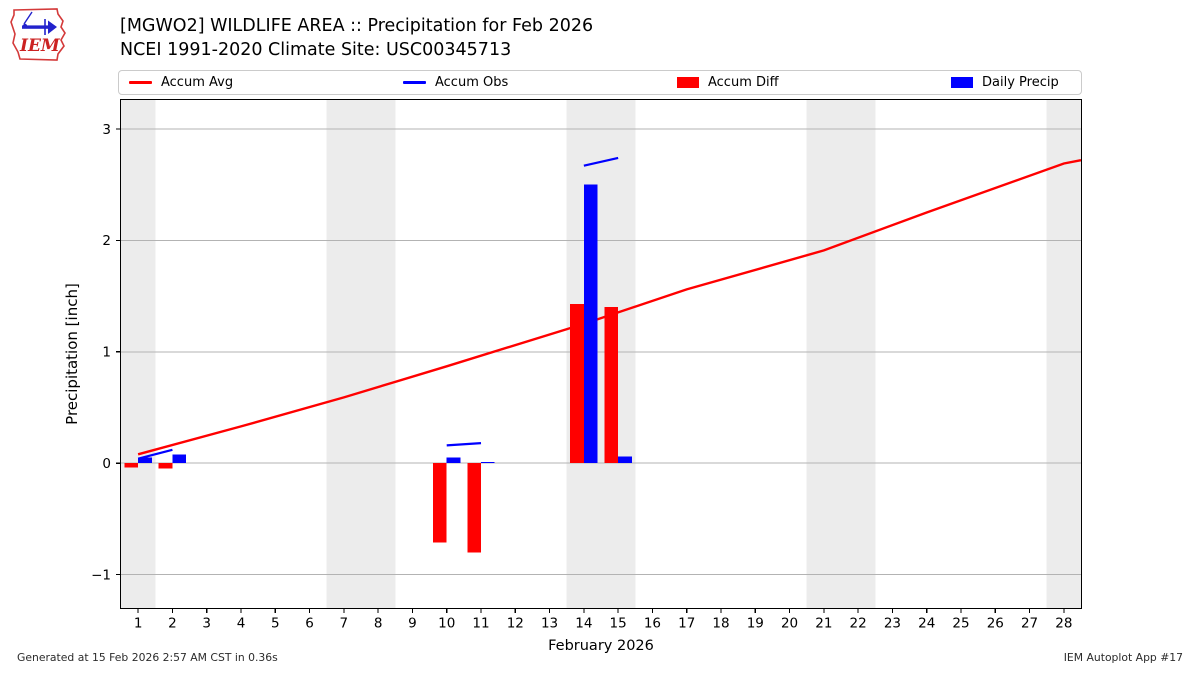 The width and height of the screenshot is (1200, 675). What do you see at coordinates (823, 624) in the screenshot?
I see `x-tick-label: 21` at bounding box center [823, 624].